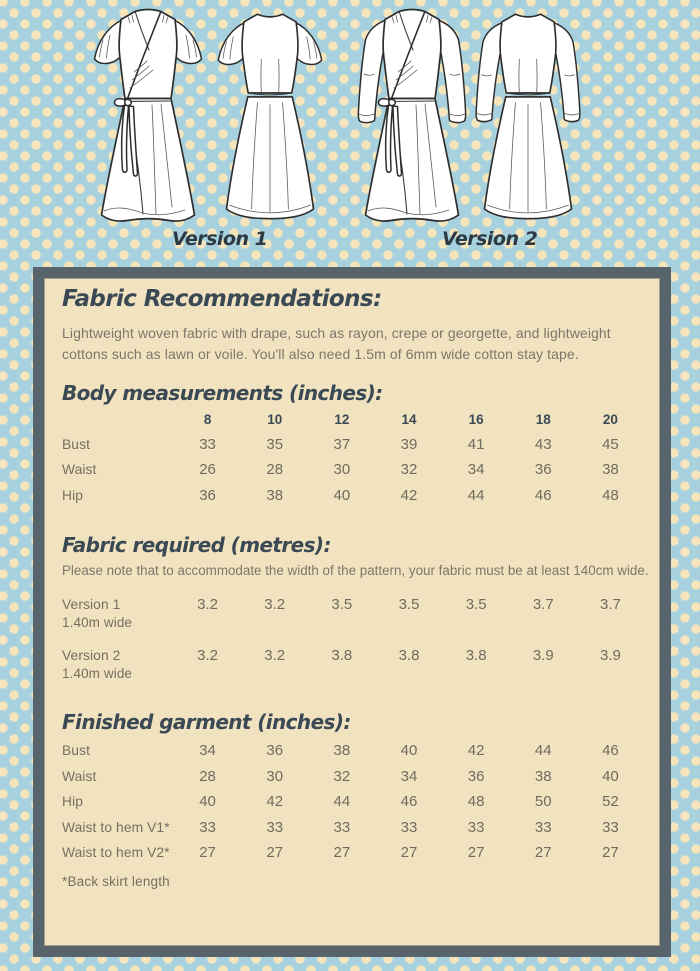 This screenshot has width=700, height=971. What do you see at coordinates (116, 853) in the screenshot?
I see `row-label: Waist to hem V2*` at bounding box center [116, 853].